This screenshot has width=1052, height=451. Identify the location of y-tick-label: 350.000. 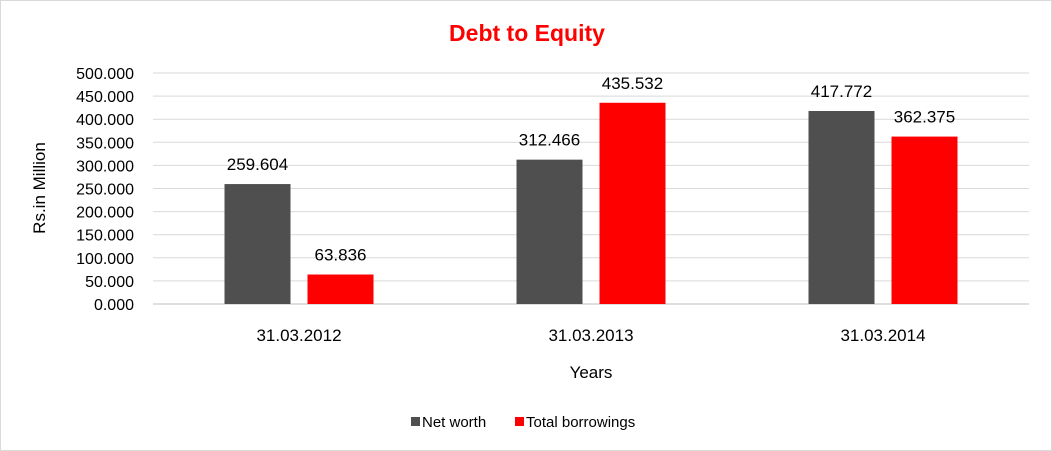
(105, 143).